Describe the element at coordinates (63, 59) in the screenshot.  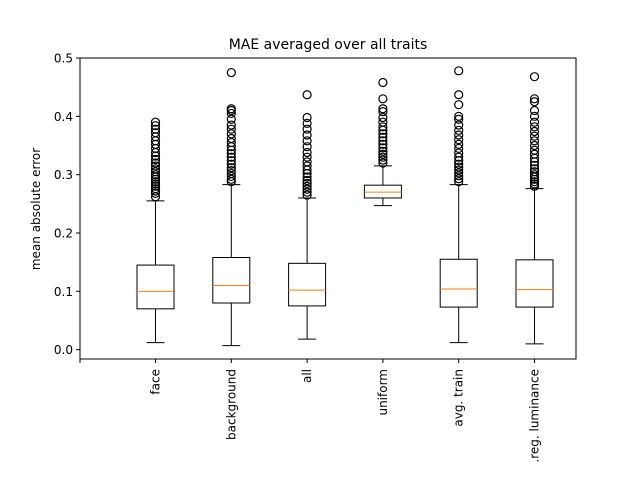
I see `y-tick-label: 0.5` at that location.